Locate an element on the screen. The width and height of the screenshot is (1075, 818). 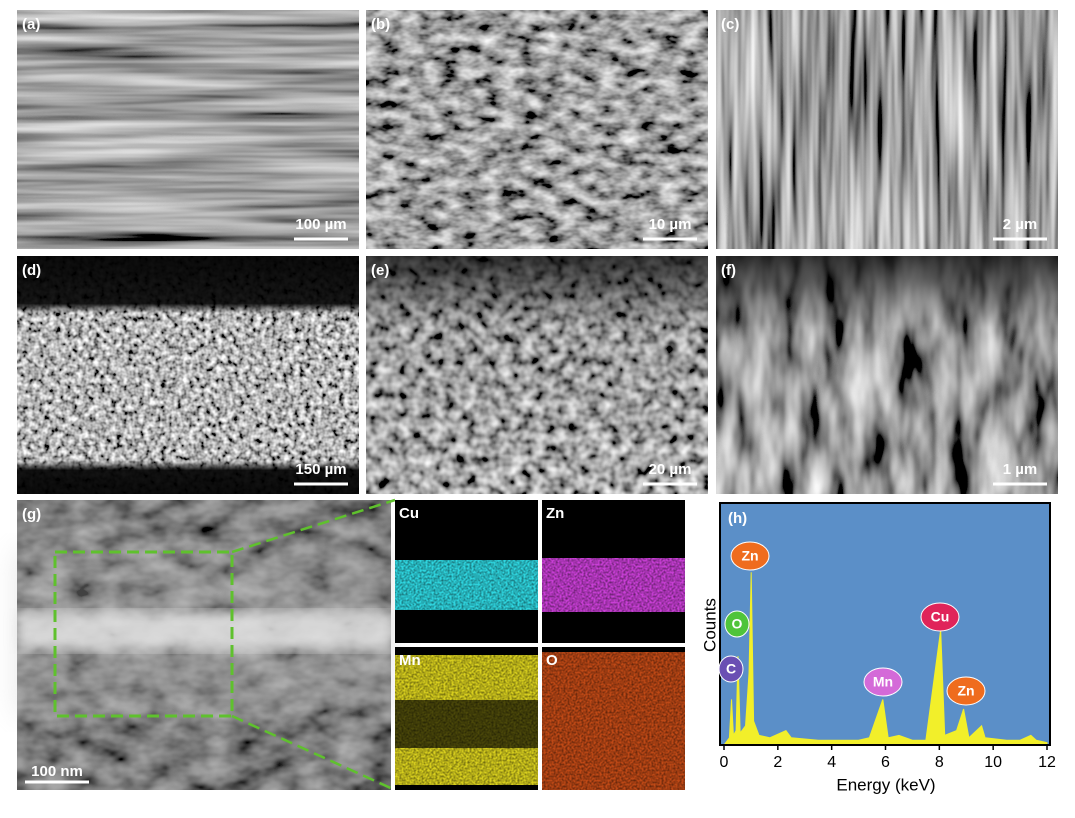
panel-label: (f) is located at coordinates (728, 270).